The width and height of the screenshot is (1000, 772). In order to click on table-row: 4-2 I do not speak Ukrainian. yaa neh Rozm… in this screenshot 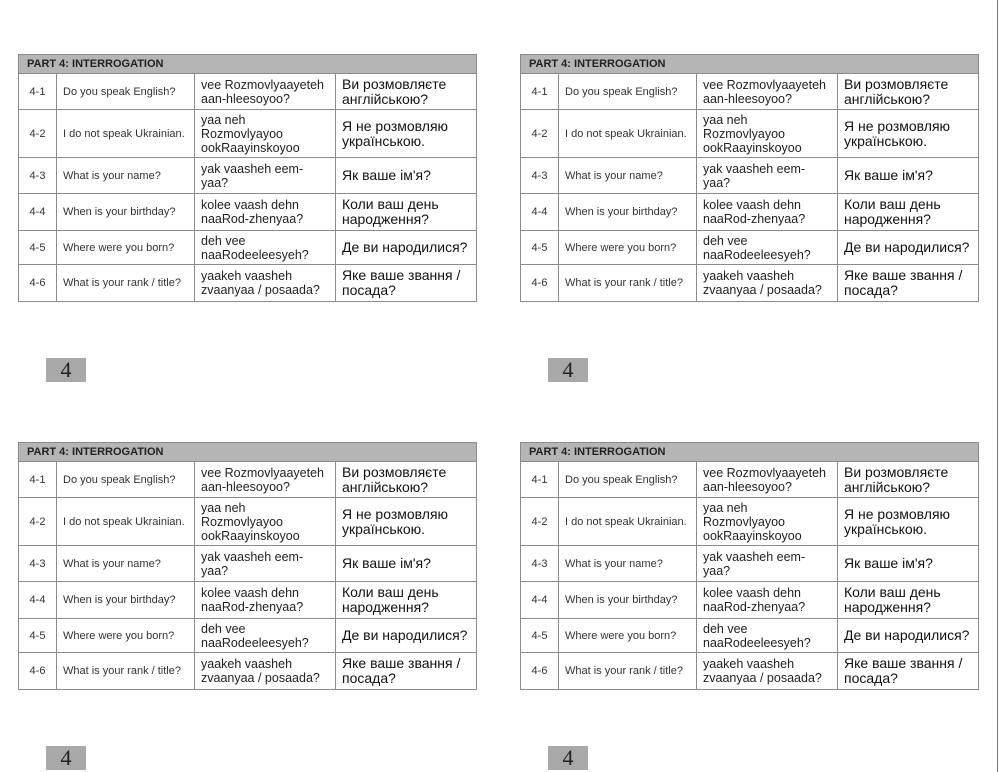, I will do `click(248, 133)`.